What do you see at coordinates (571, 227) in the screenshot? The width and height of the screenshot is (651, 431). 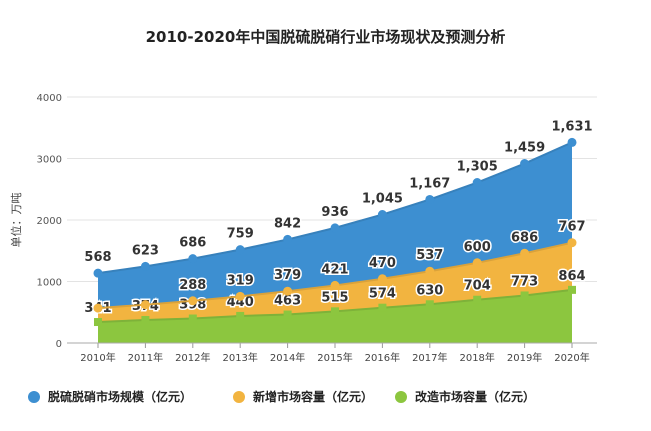 I see `data-label: 767` at bounding box center [571, 227].